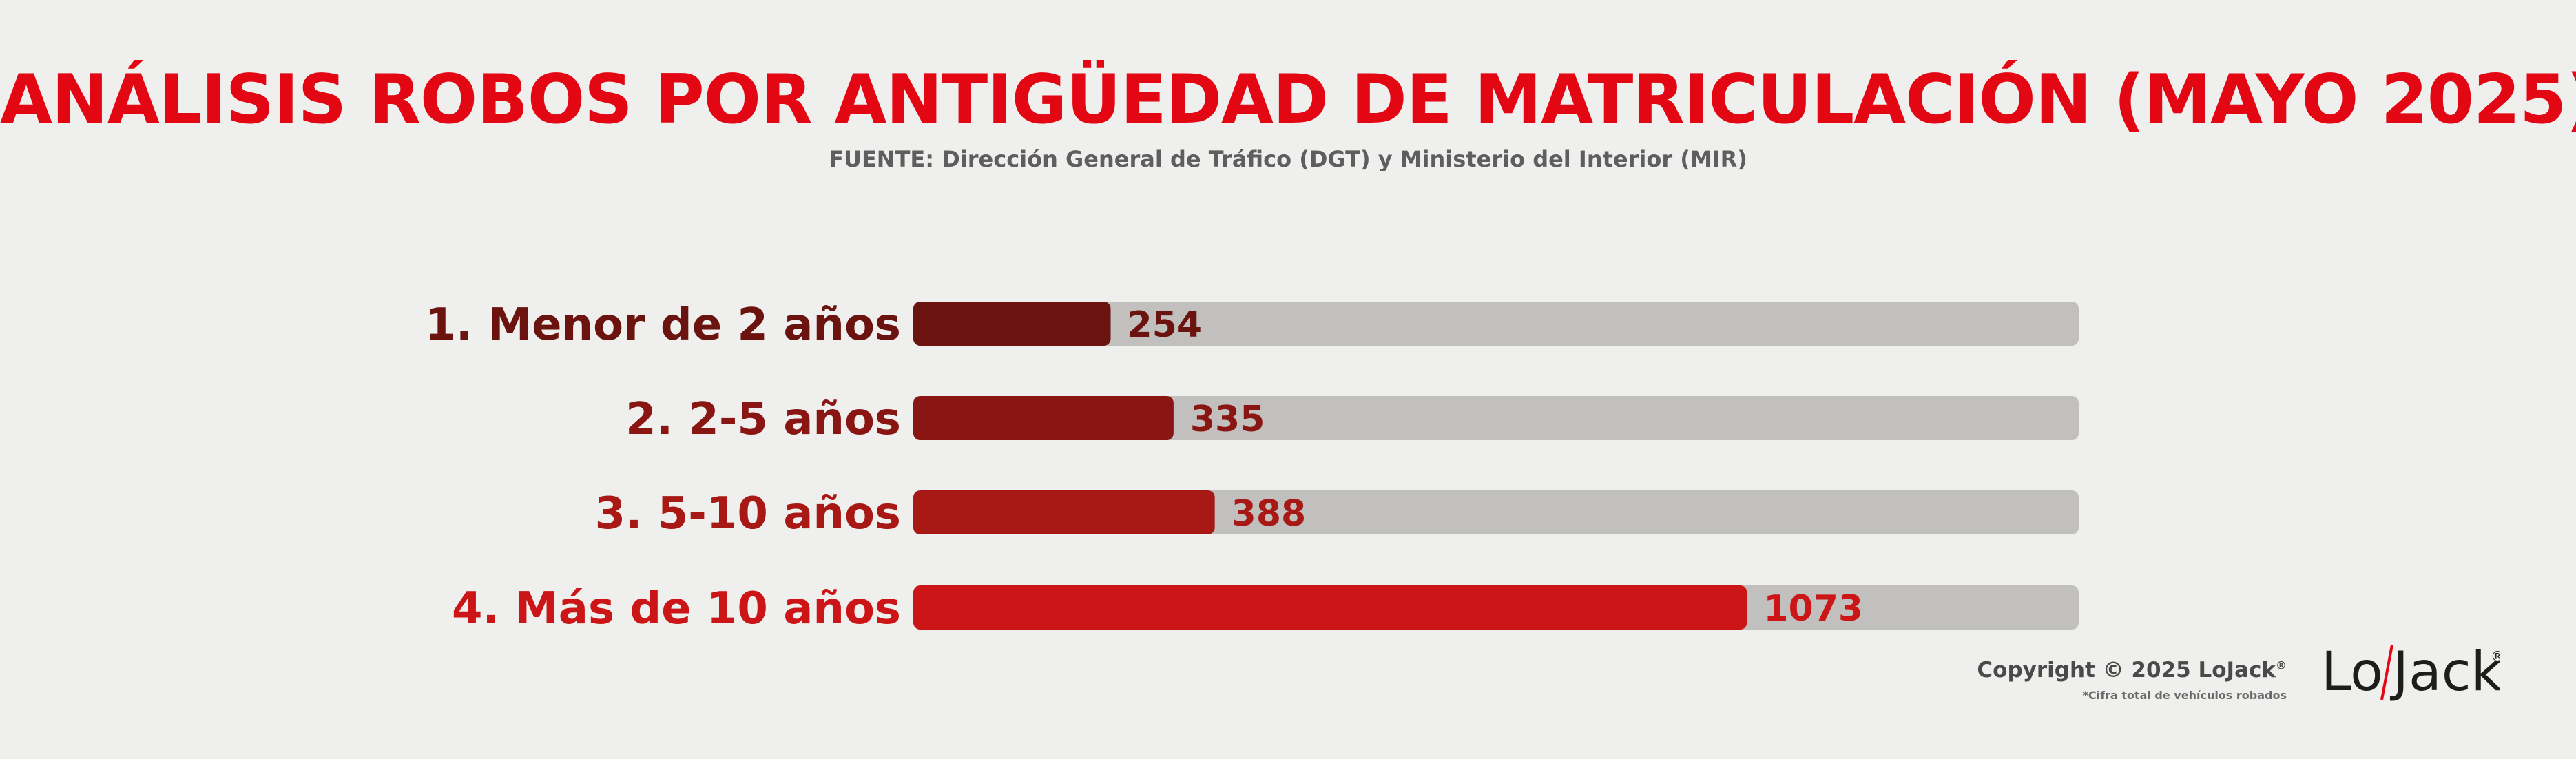 Image resolution: width=2576 pixels, height=759 pixels. Describe the element at coordinates (1165, 325) in the screenshot. I see `data-label: 254` at that location.